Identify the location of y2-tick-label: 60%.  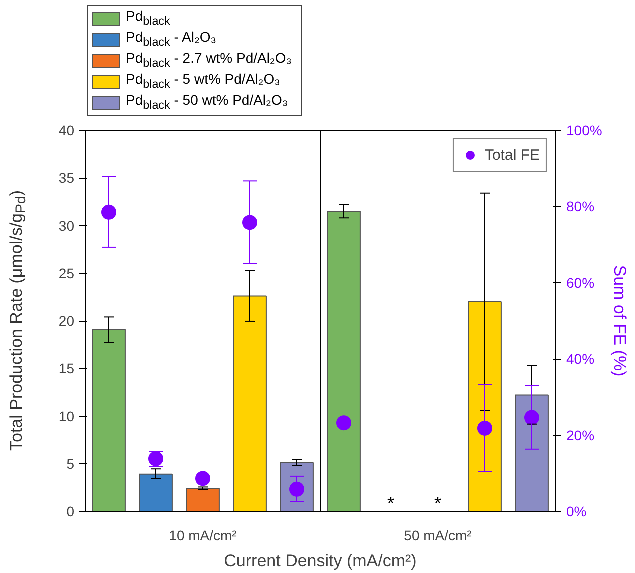
(580, 282).